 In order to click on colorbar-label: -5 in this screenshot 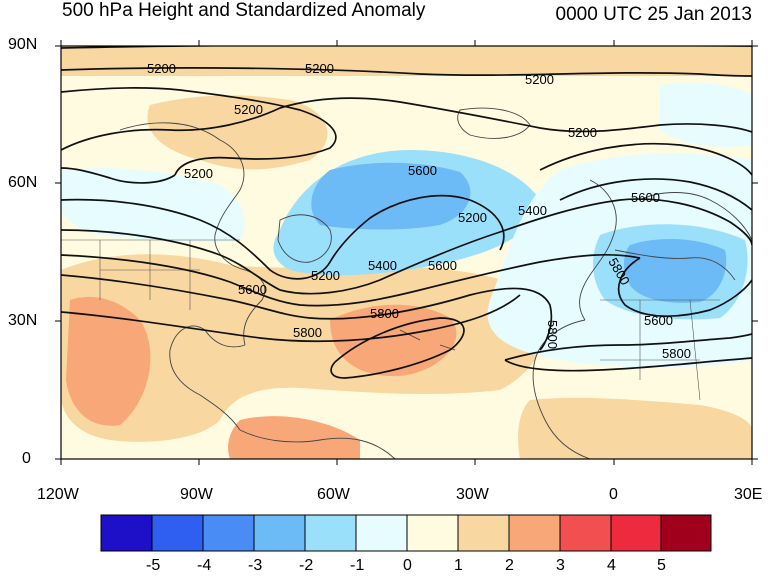, I will do `click(153, 565)`.